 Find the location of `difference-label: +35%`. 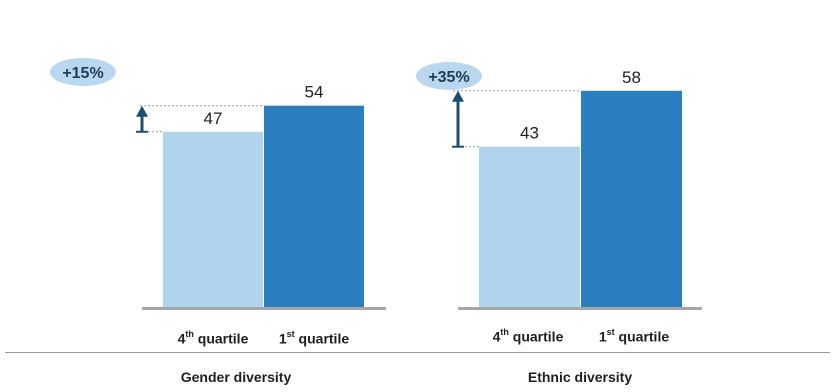

difference-label: +35% is located at coordinates (448, 77).